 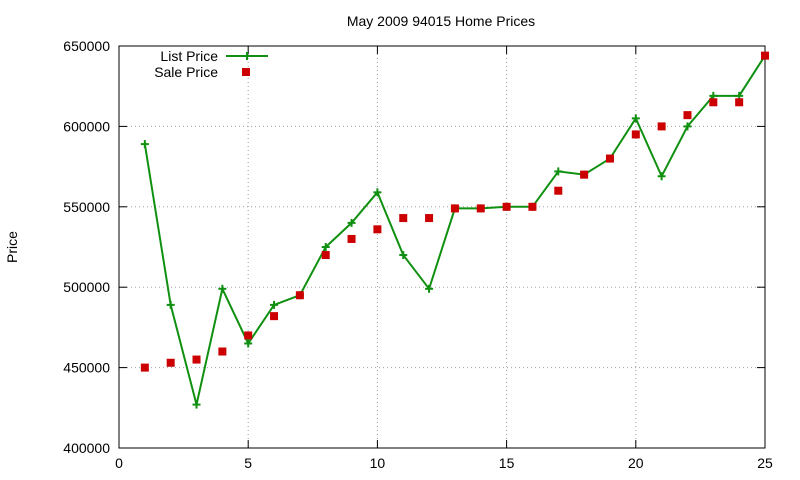 What do you see at coordinates (119, 463) in the screenshot?
I see `x-tick-label: 0` at bounding box center [119, 463].